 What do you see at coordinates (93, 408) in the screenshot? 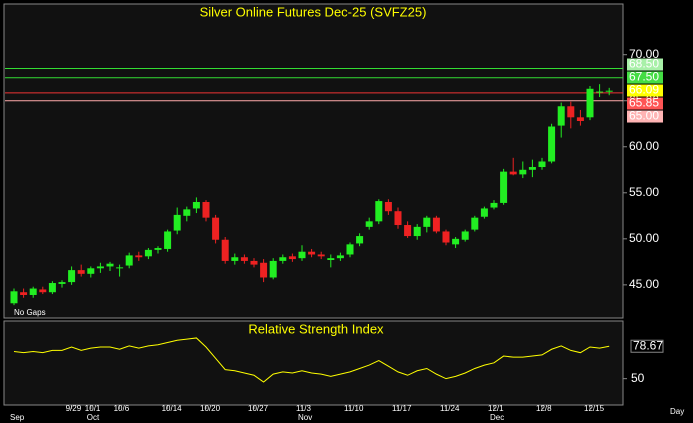
I see `x-tick-label: 10/1` at bounding box center [93, 408].